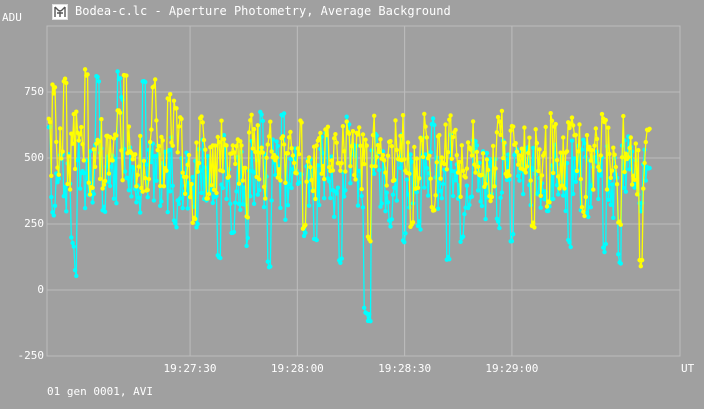 This screenshot has width=704, height=409. Describe the element at coordinates (100, 391) in the screenshot. I see `footer-date-label: 01 gen 0001, AVI` at that location.